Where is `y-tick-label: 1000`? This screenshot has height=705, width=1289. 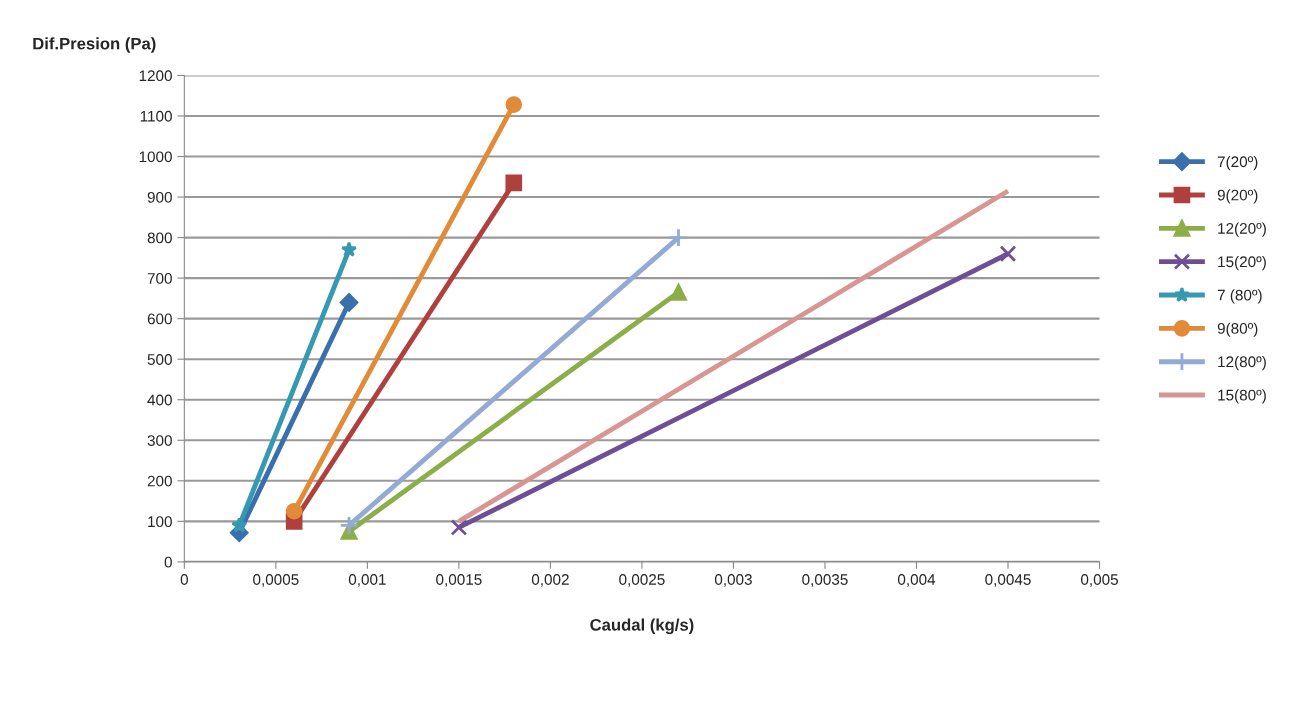
y-tick-label: 1000 is located at coordinates (155, 157).